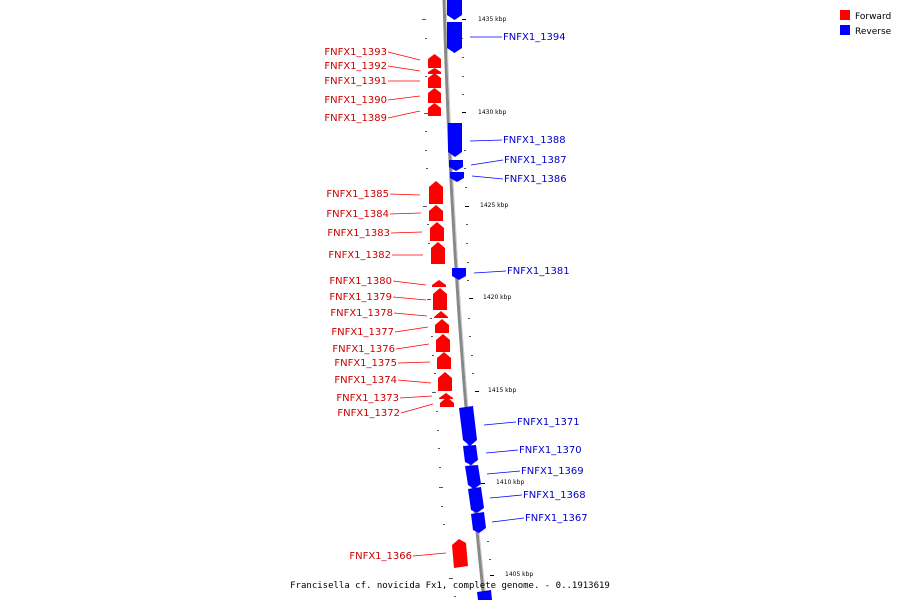 This screenshot has height=600, width=900. Describe the element at coordinates (492, 112) in the screenshot. I see `tick-label: 1430 kbp` at that location.